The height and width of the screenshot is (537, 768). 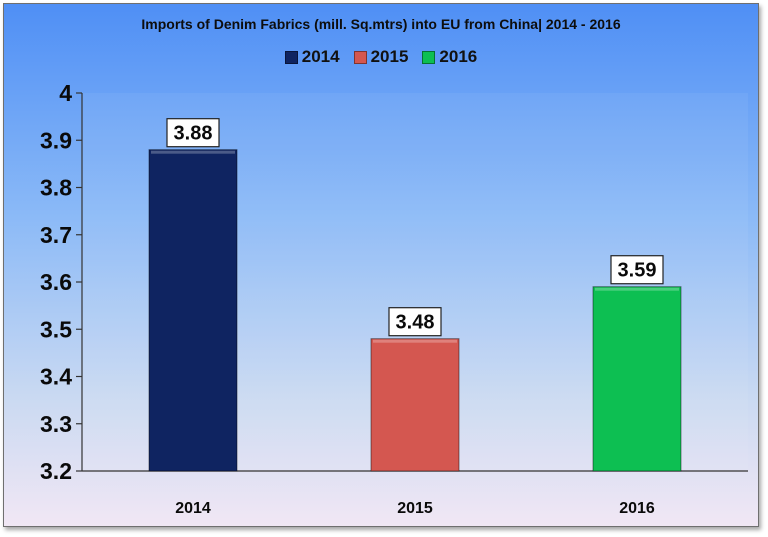 I want to click on x-tick-label: 2014, so click(x=193, y=508).